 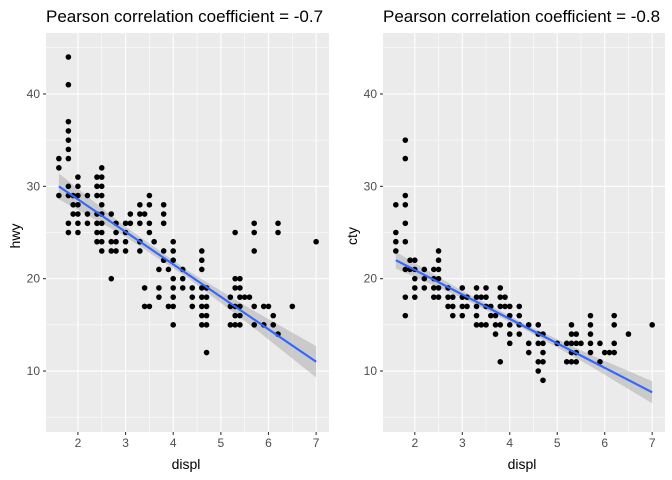 What do you see at coordinates (316, 443) in the screenshot?
I see `x-tick-label: 7` at bounding box center [316, 443].